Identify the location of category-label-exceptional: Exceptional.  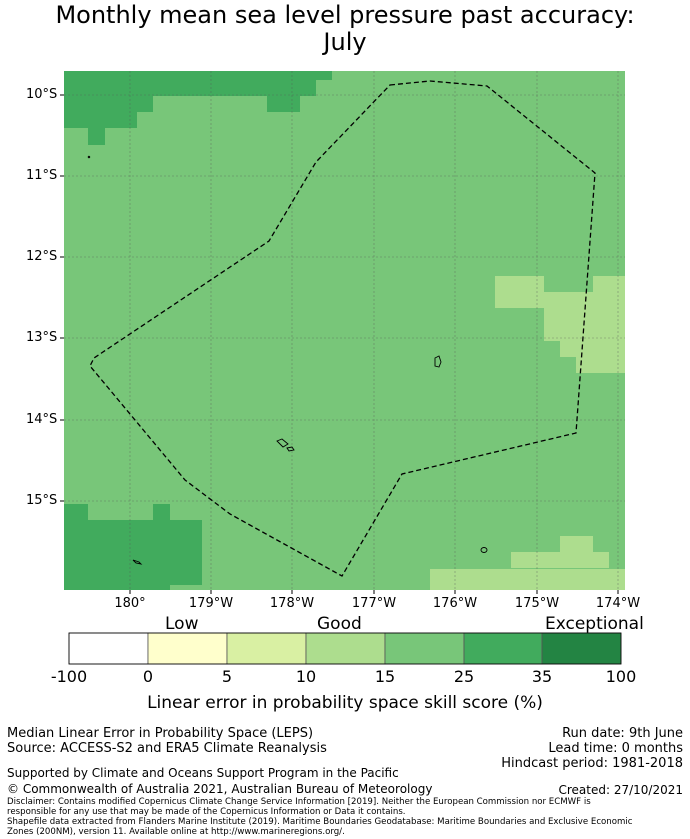
(594, 624).